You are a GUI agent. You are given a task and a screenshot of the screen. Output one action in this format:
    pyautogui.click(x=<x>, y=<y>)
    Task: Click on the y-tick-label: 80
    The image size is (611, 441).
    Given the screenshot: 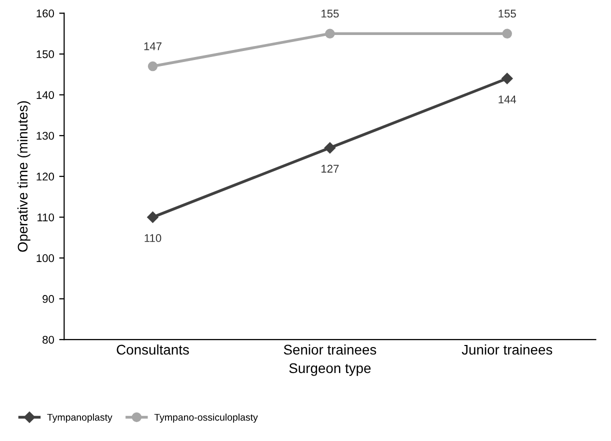 What is the action you would take?
    pyautogui.click(x=48, y=340)
    